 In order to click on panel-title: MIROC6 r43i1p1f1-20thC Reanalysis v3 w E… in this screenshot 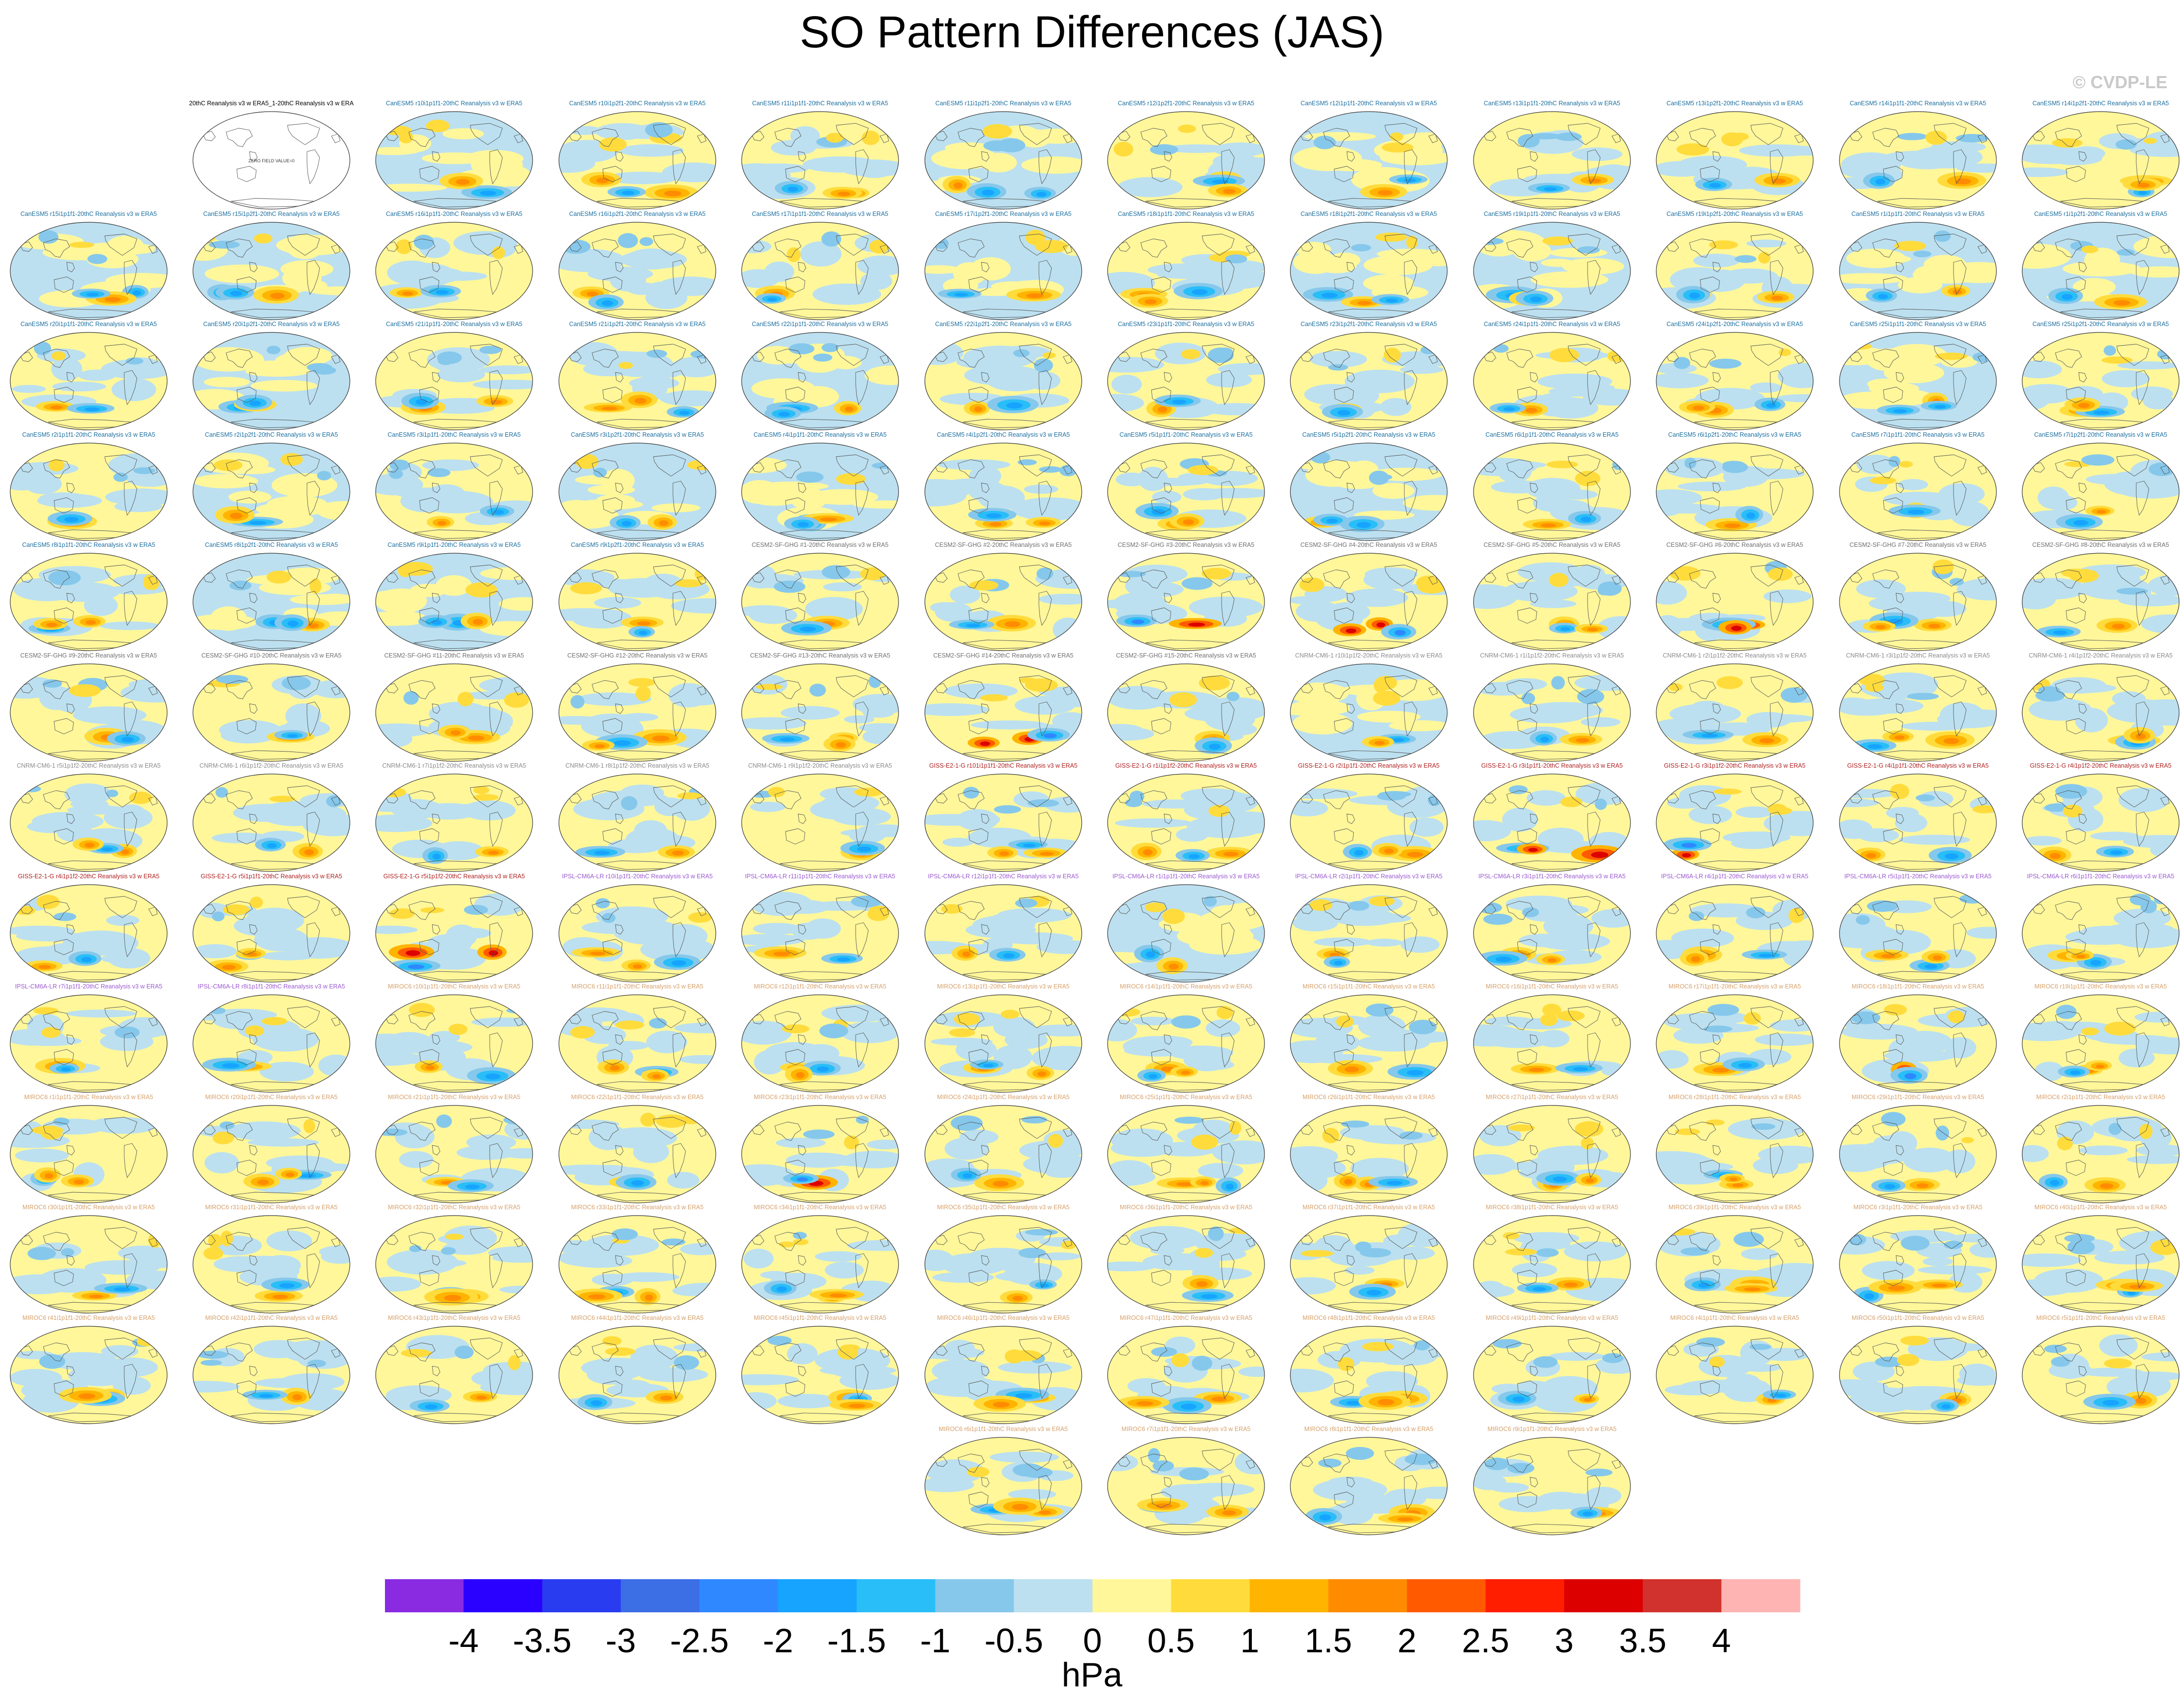, I will do `click(454, 1318)`.